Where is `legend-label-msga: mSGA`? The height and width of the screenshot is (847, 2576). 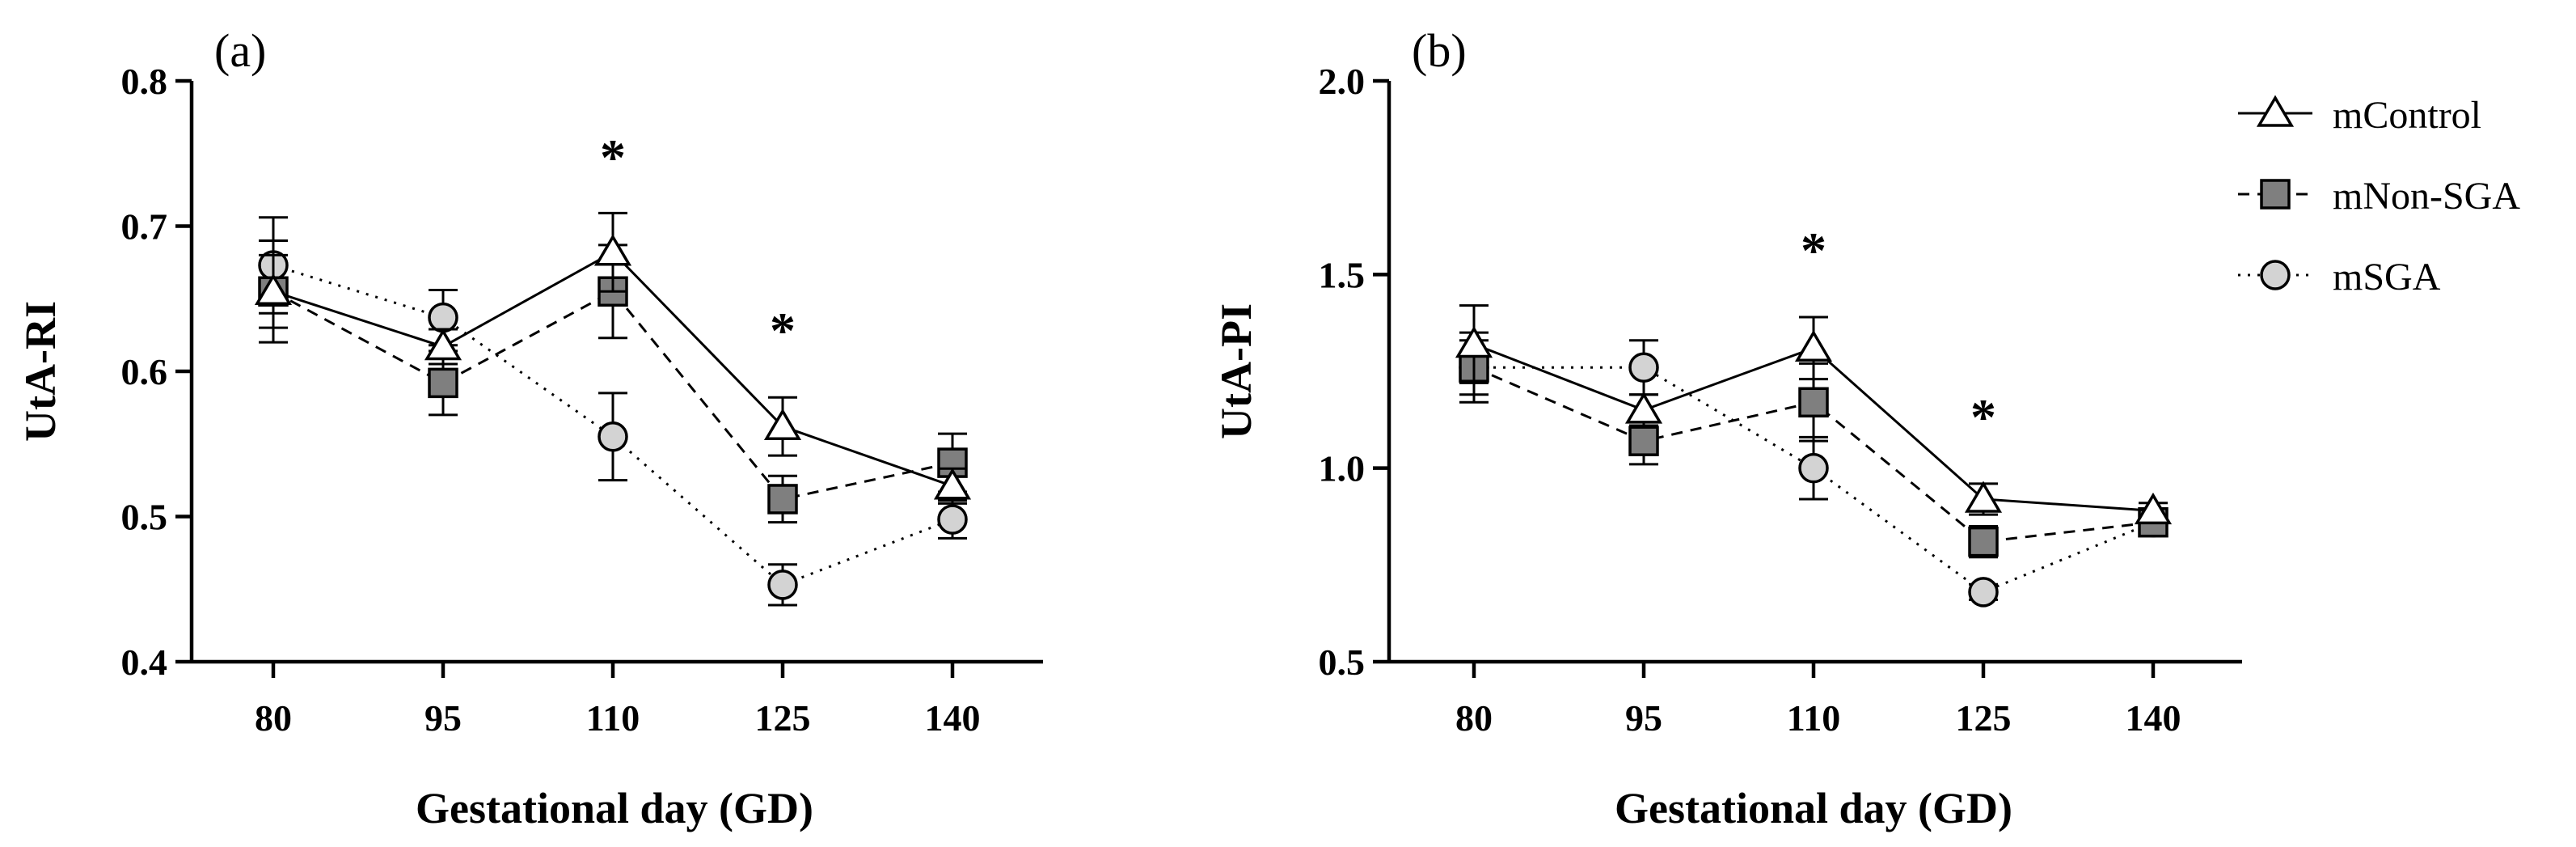 legend-label-msga: mSGA is located at coordinates (2387, 277).